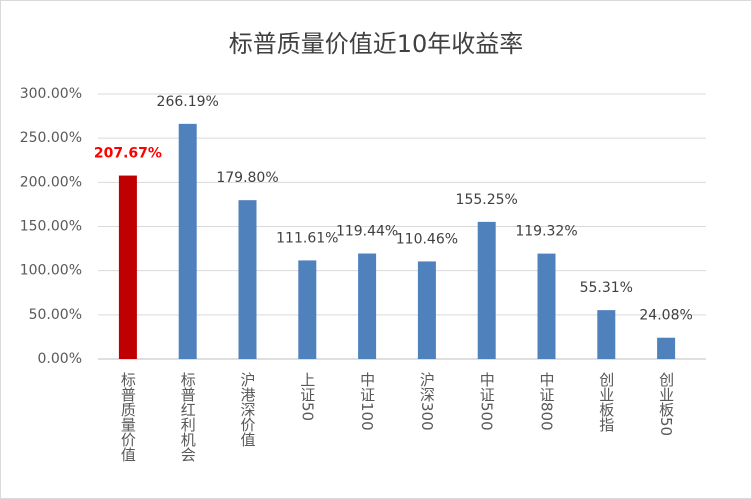  What do you see at coordinates (307, 238) in the screenshot?
I see `value-label: 111.61%` at bounding box center [307, 238].